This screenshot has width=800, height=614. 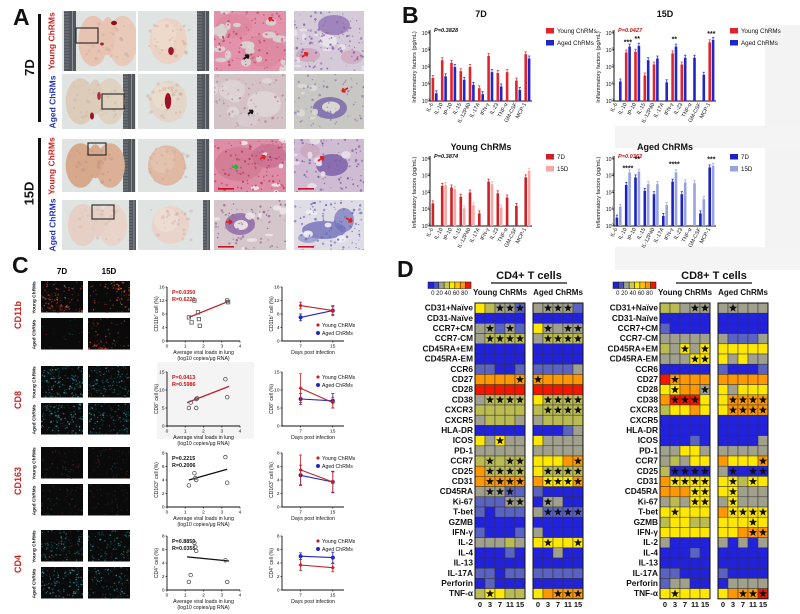 What do you see at coordinates (646, 522) in the screenshot?
I see `svg-text: GZMB` at bounding box center [646, 522].